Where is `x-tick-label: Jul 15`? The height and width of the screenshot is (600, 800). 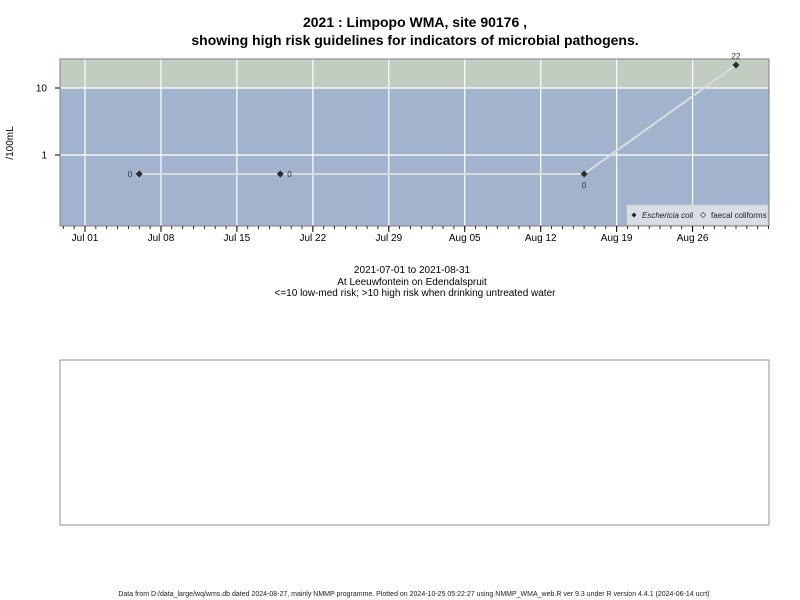 x-tick-label: Jul 15 is located at coordinates (237, 238).